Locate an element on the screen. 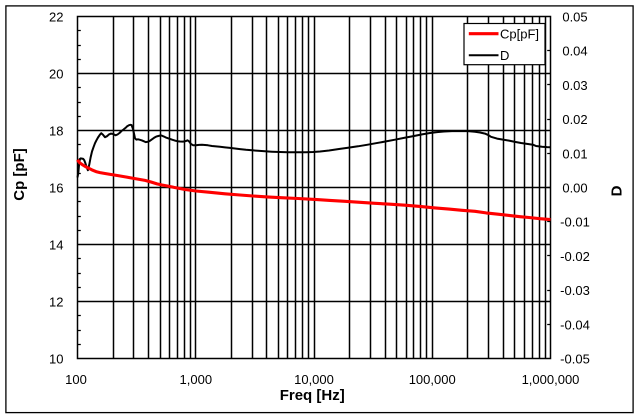 This screenshot has width=639, height=418. svg-text: 10,000 is located at coordinates (314, 379).